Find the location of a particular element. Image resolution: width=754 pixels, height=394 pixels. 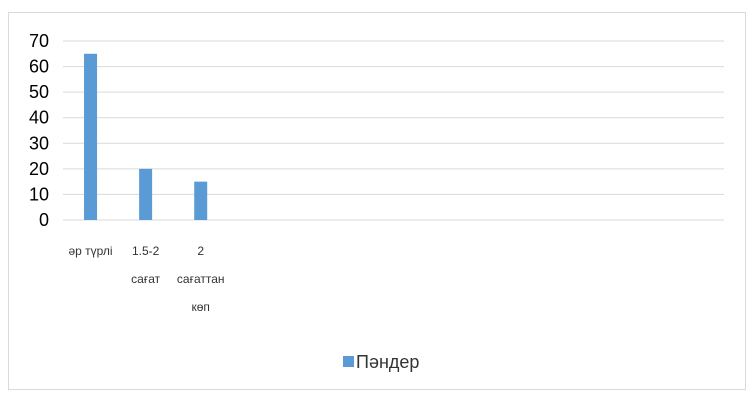

bars is located at coordinates (146, 137).